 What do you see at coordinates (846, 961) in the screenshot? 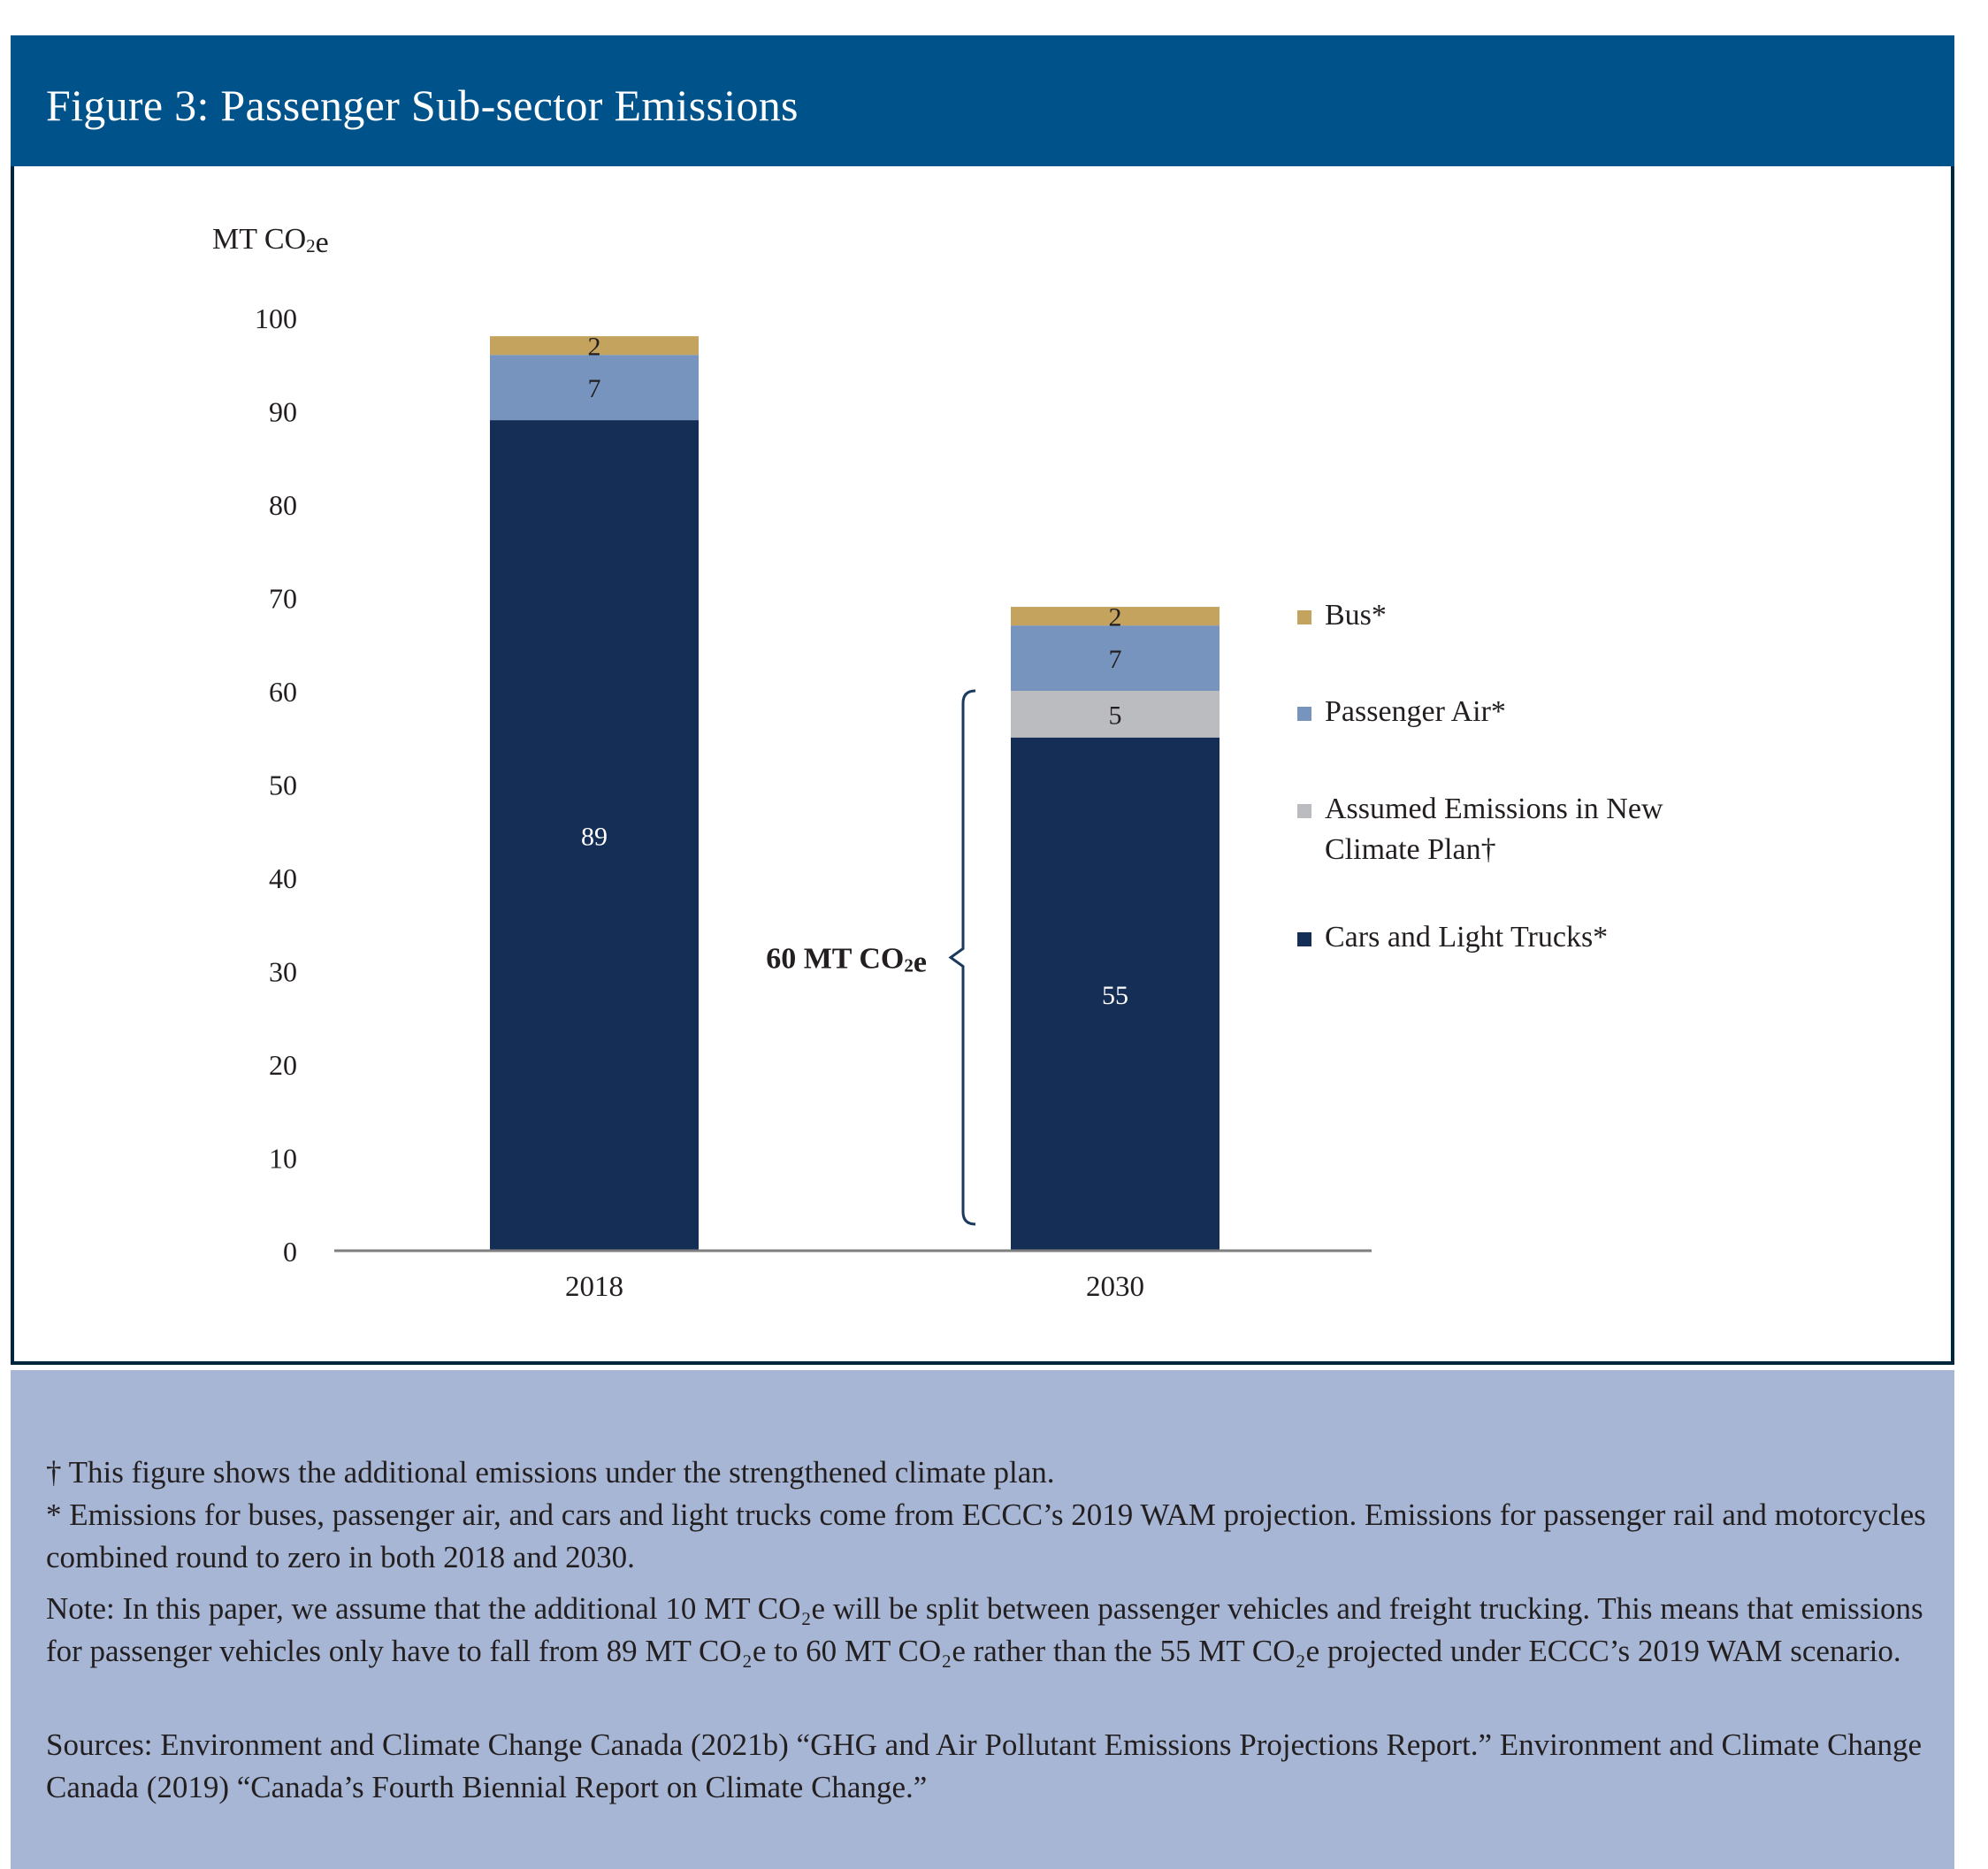
I see `bracket-label: 60 MT CO2e` at bounding box center [846, 961].